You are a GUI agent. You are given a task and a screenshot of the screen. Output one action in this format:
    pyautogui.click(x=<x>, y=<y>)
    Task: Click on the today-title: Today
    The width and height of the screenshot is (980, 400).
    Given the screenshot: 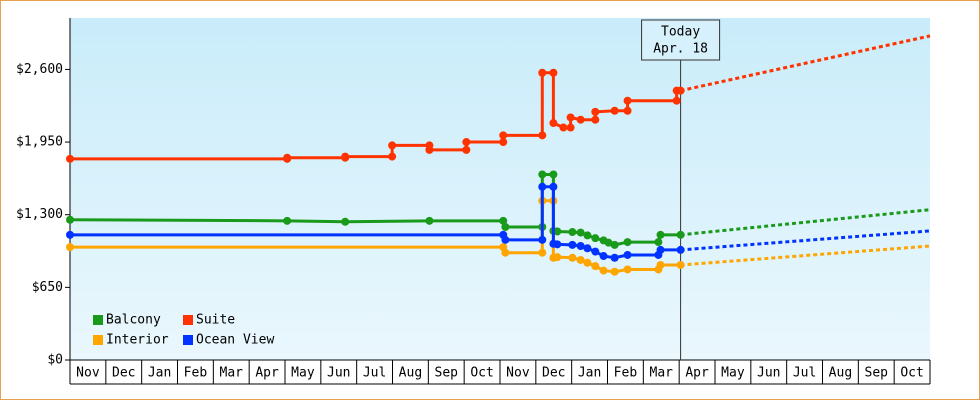 What is the action you would take?
    pyautogui.click(x=680, y=32)
    